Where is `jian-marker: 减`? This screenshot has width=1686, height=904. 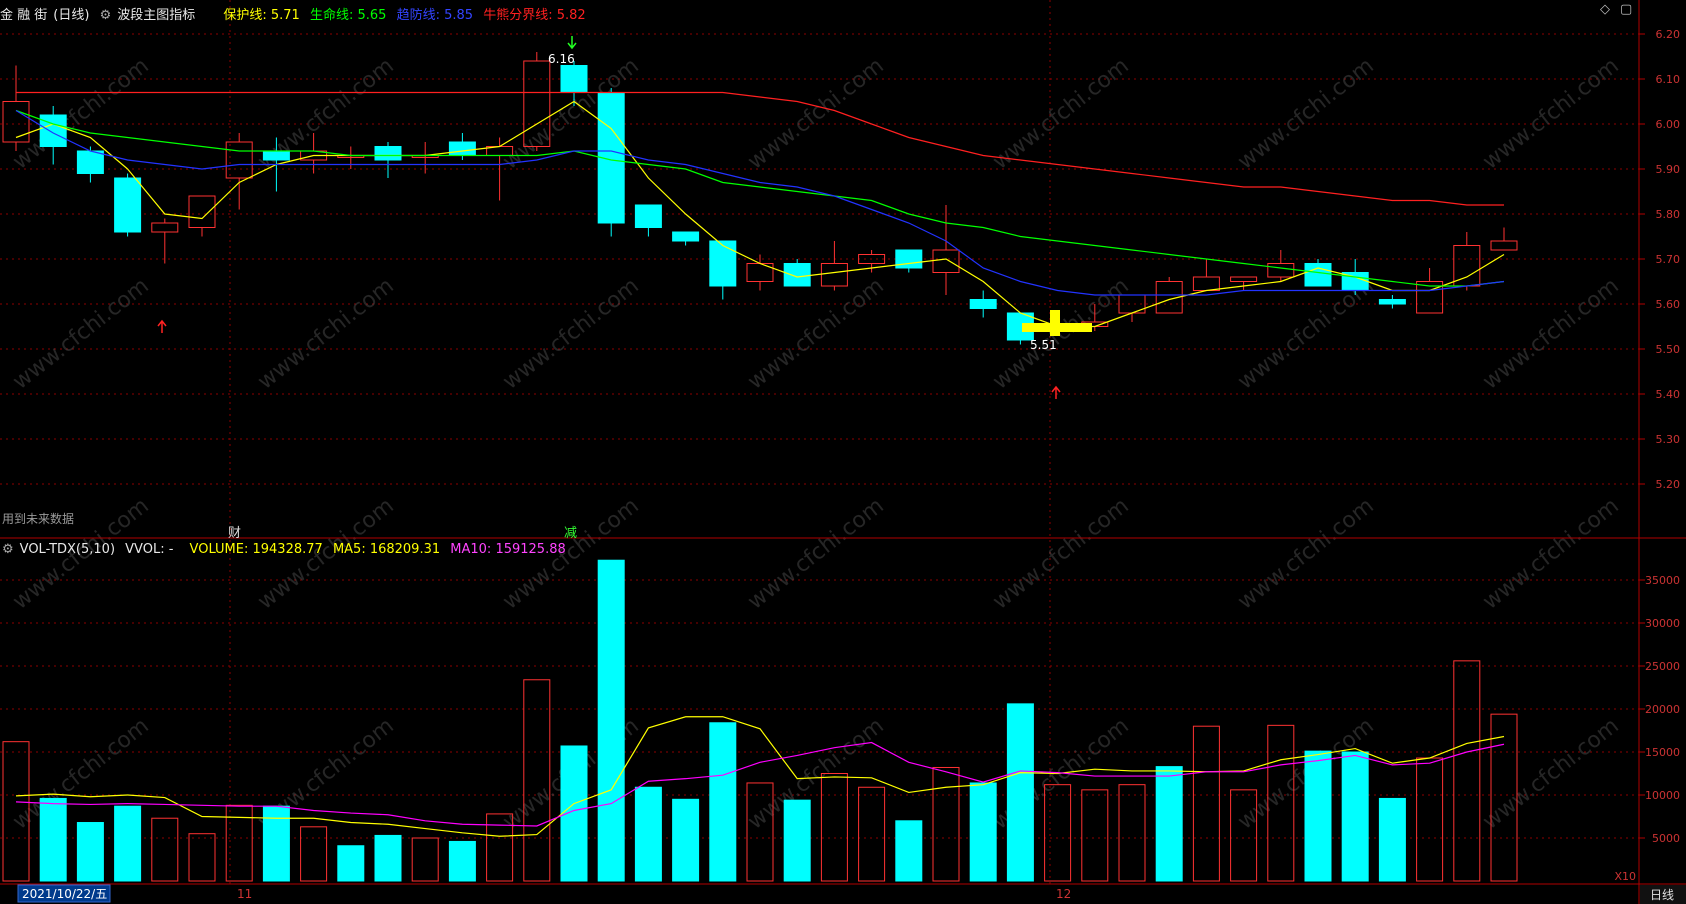
jian-marker: 减 is located at coordinates (570, 533).